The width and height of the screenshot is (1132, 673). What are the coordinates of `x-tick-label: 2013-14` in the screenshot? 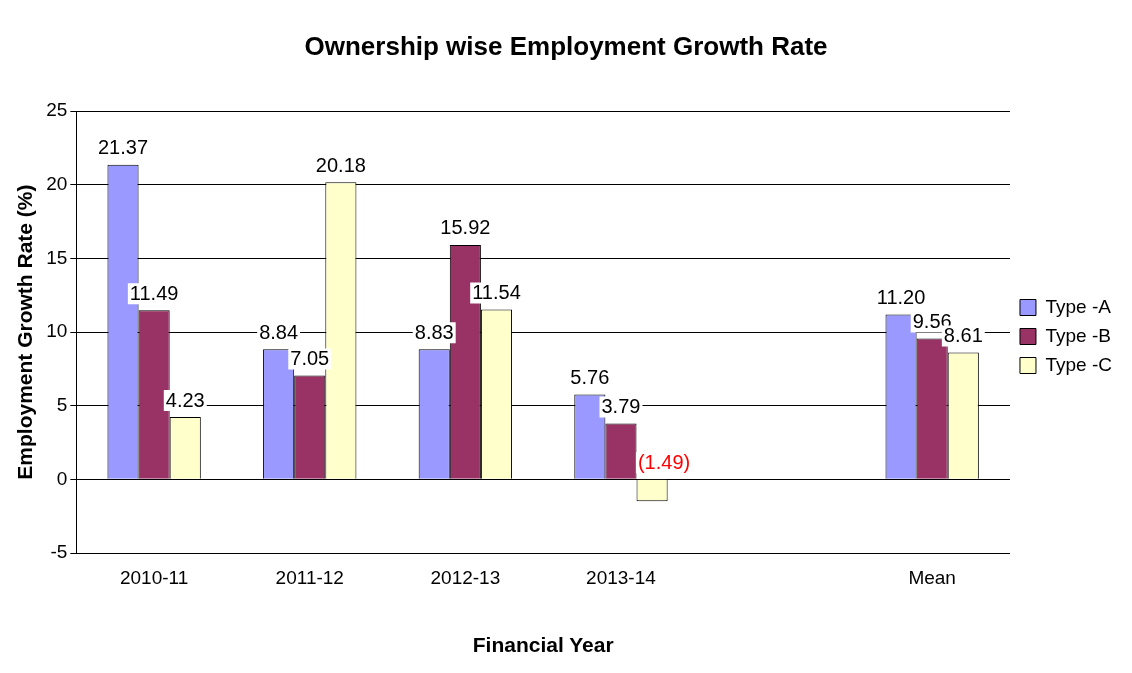 It's located at (621, 577).